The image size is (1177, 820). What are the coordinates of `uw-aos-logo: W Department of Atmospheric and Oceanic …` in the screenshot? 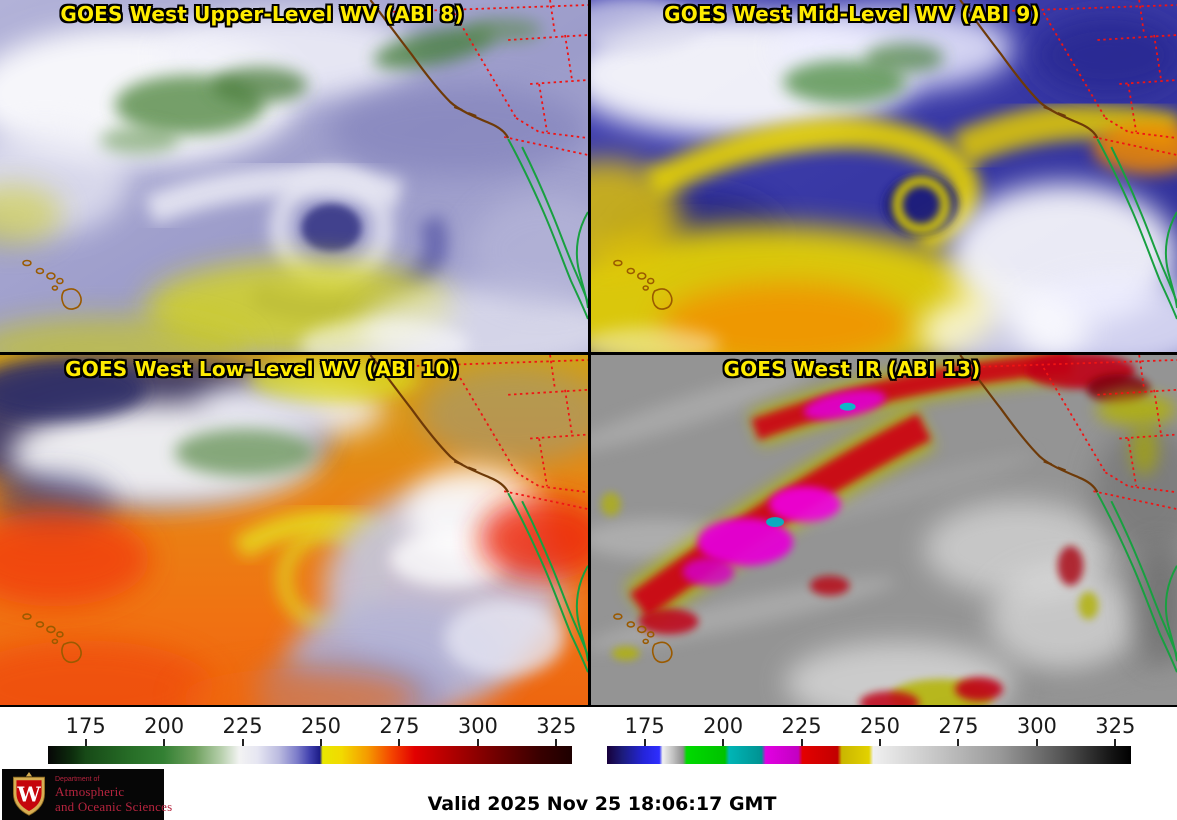 It's located at (87, 794).